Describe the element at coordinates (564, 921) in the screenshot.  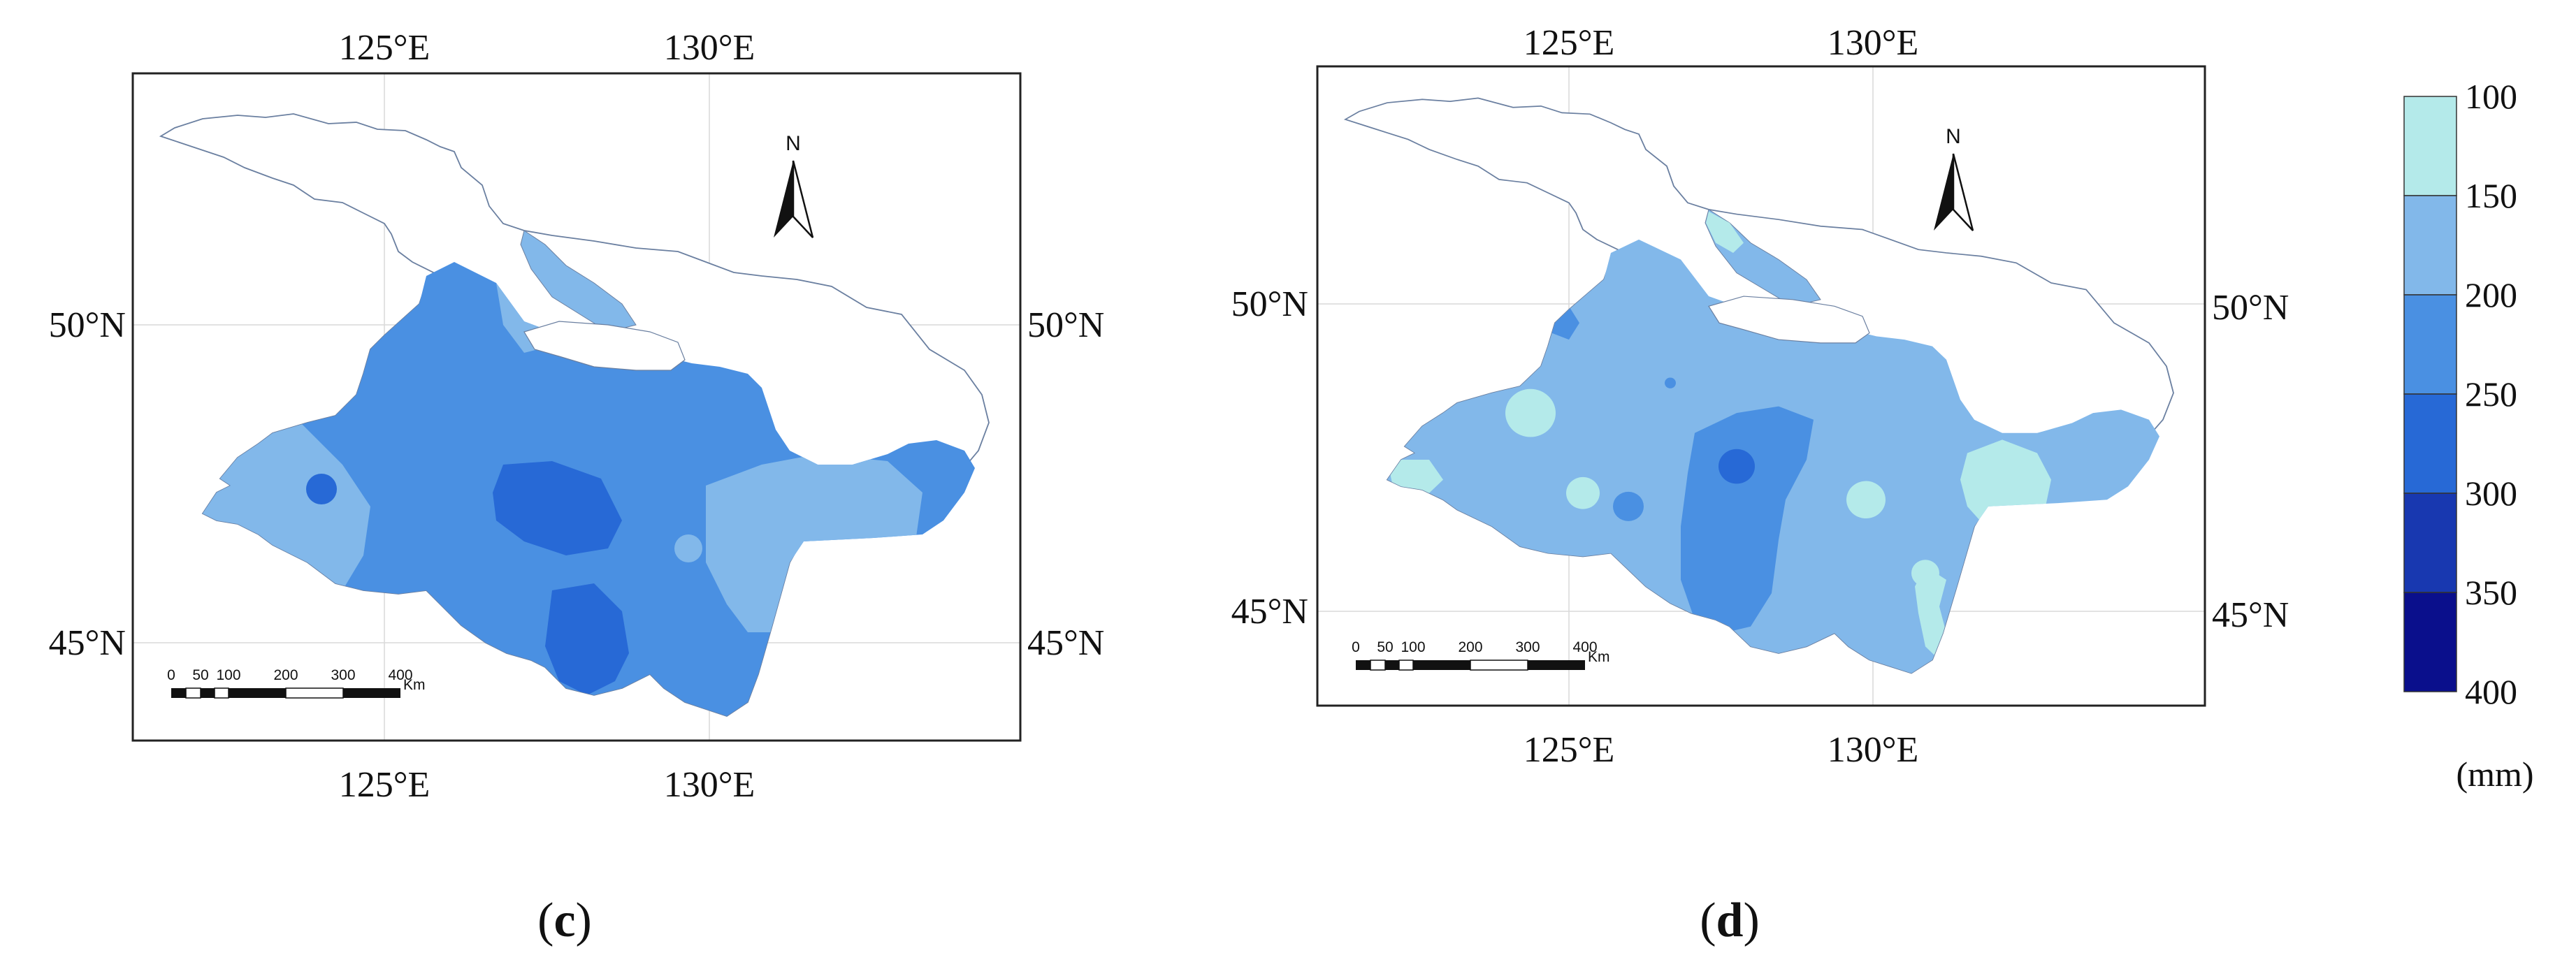
I see `panel-label-c: (c)` at that location.